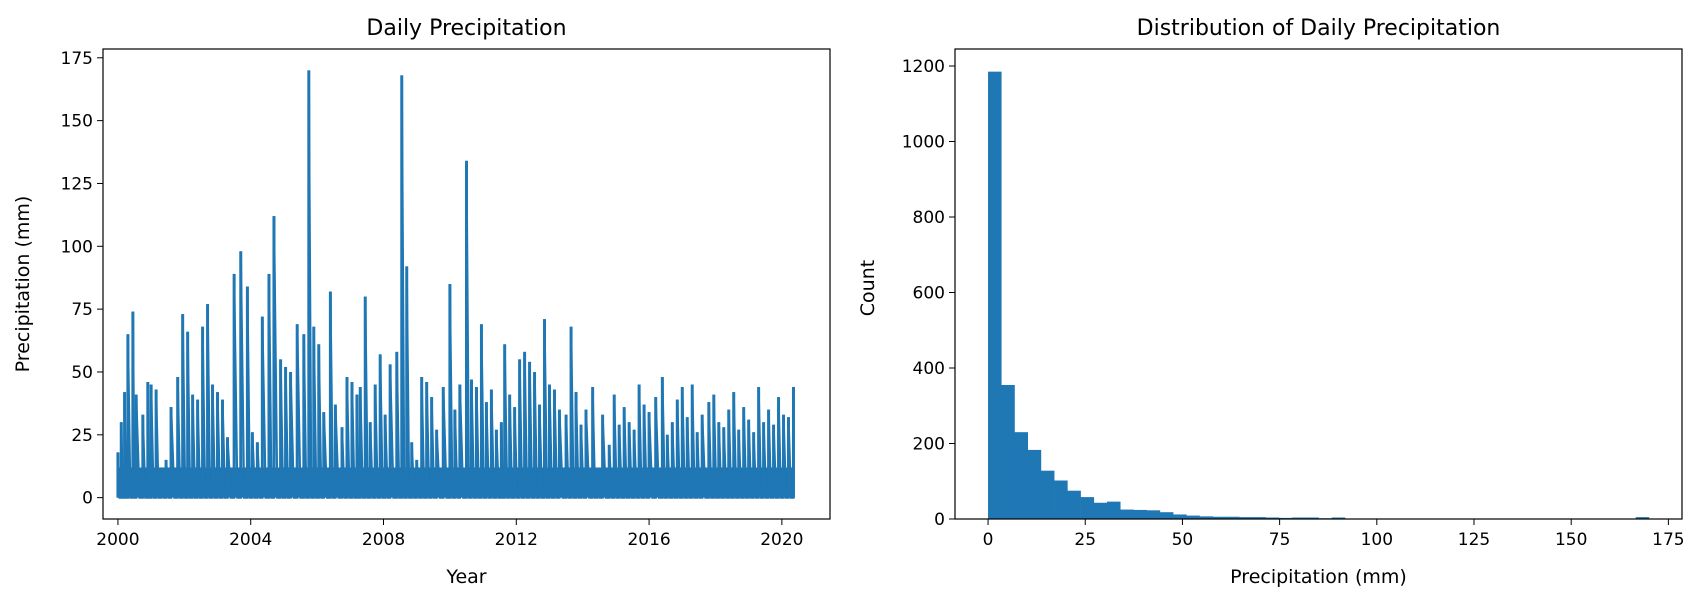 The image size is (1699, 600). What do you see at coordinates (77, 122) in the screenshot?
I see `y-tick-label: 150` at bounding box center [77, 122].